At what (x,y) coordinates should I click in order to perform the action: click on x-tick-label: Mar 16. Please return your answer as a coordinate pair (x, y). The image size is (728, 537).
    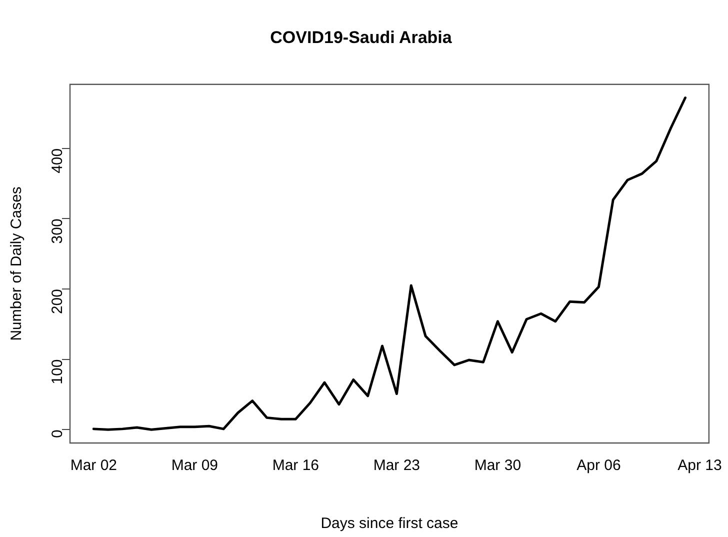
    Looking at the image, I should click on (296, 465).